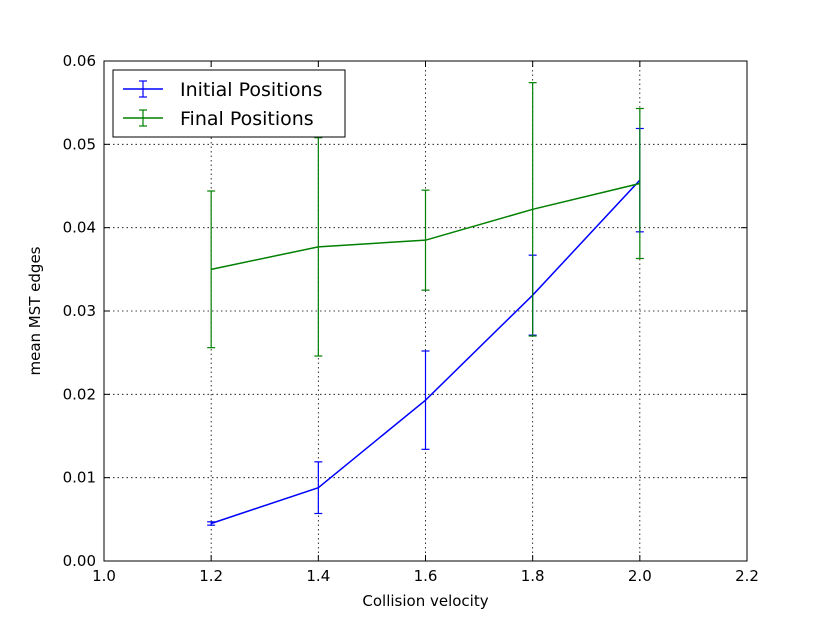 The width and height of the screenshot is (830, 623). I want to click on x-tick-label: 2.2, so click(747, 576).